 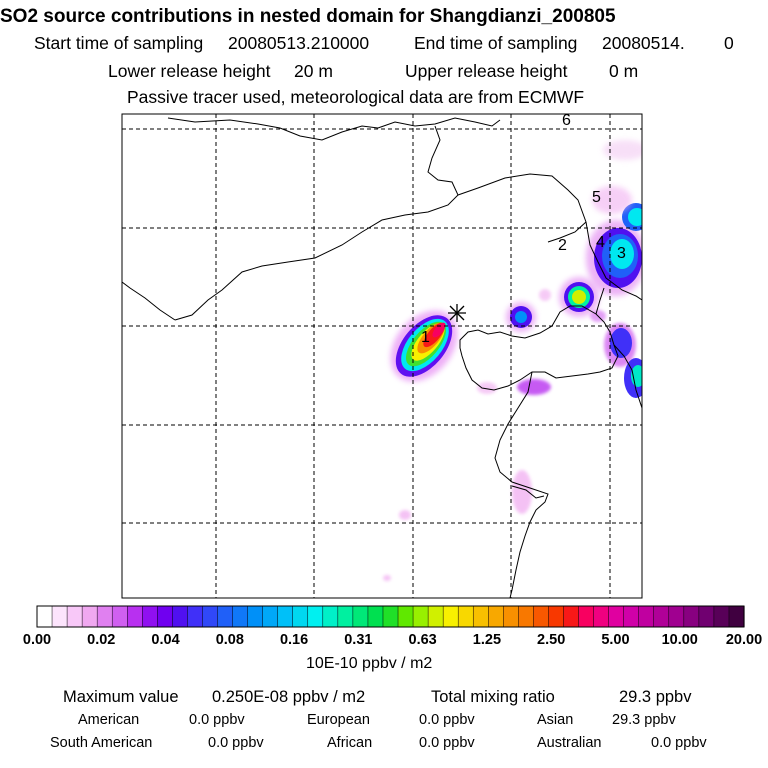 What do you see at coordinates (189, 71) in the screenshot?
I see `lower-release-label: Lower release height` at bounding box center [189, 71].